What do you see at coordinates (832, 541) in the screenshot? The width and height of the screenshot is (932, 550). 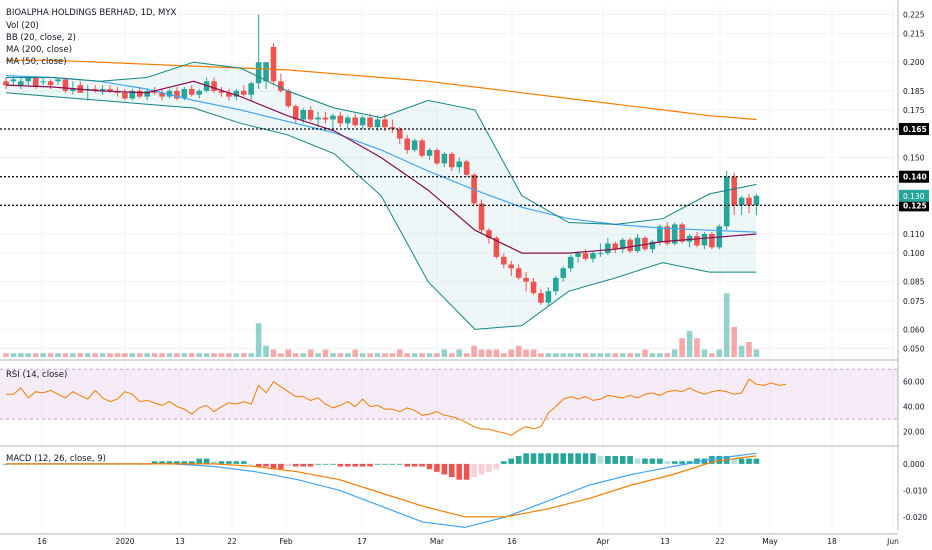 I see `date-tick-label: 18` at bounding box center [832, 541].